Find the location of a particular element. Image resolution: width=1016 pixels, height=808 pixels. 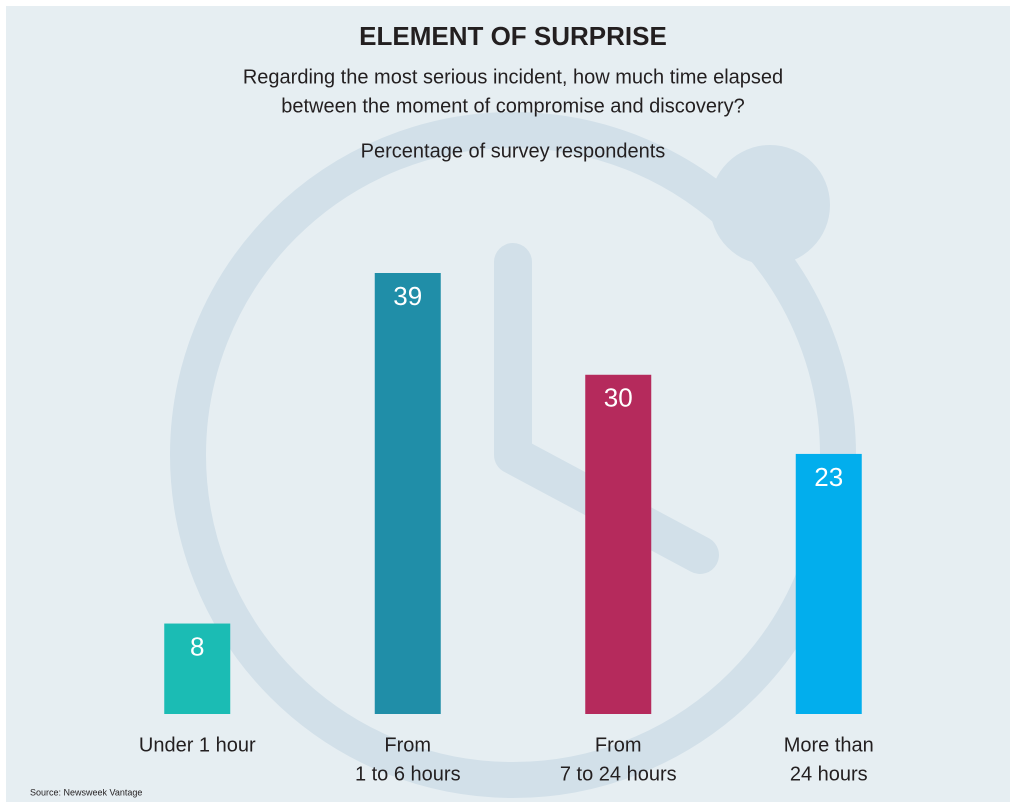

source: Source: Newsweek Vantage is located at coordinates (86, 792).